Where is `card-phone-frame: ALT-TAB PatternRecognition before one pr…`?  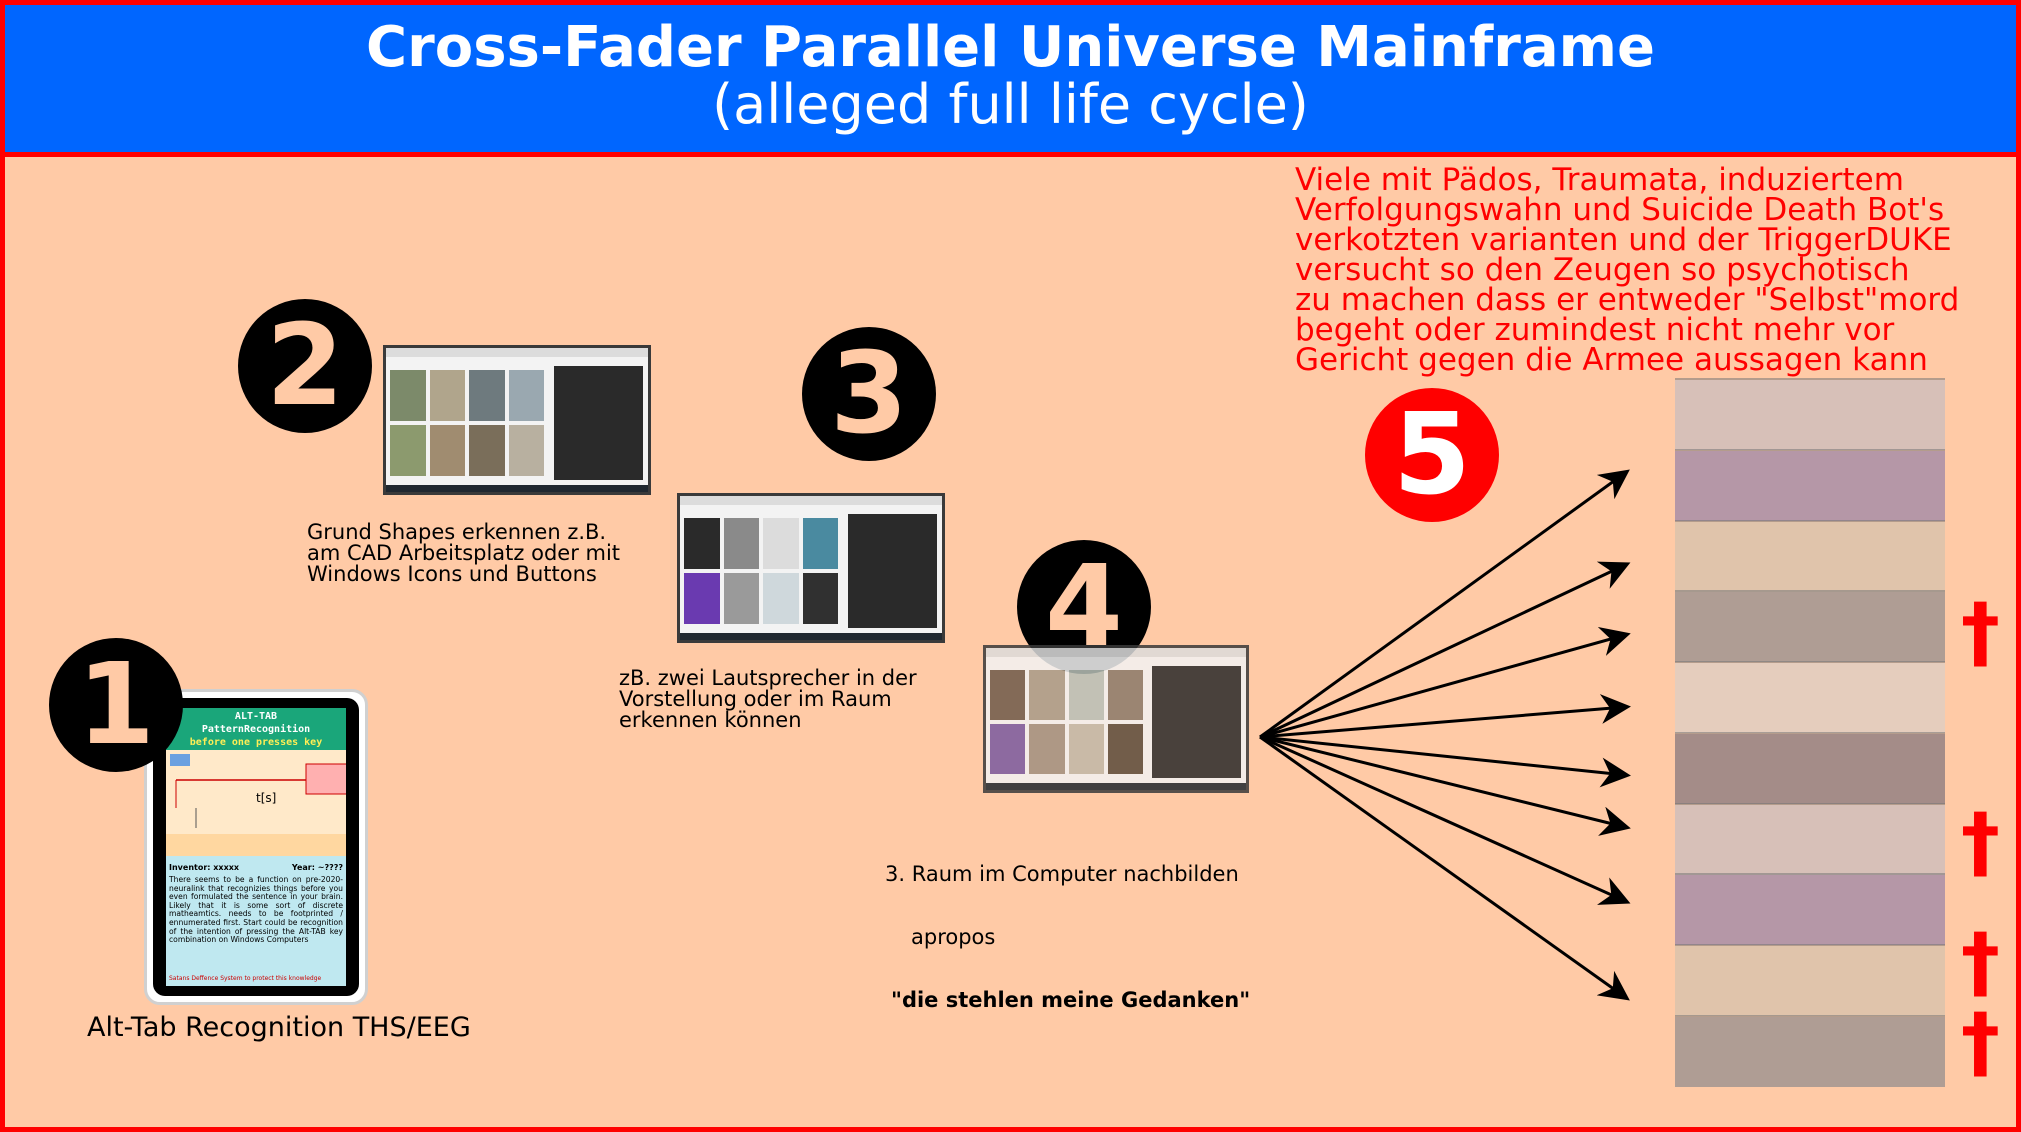
card-phone-frame: ALT-TAB PatternRecognition before one pr… is located at coordinates (256, 847).